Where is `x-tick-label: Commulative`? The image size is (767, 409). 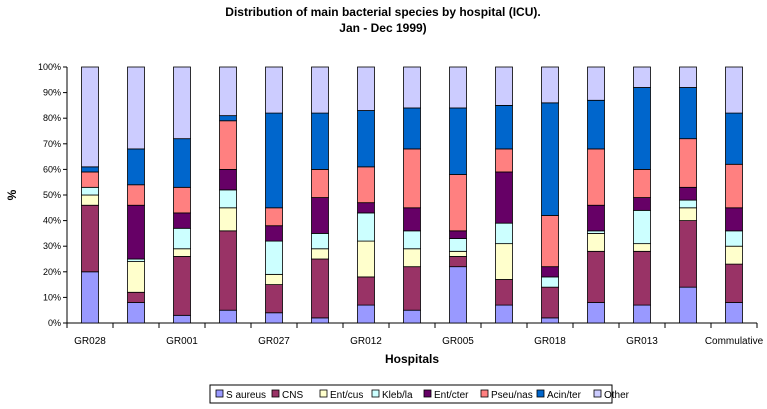 x-tick-label: Commulative is located at coordinates (734, 341).